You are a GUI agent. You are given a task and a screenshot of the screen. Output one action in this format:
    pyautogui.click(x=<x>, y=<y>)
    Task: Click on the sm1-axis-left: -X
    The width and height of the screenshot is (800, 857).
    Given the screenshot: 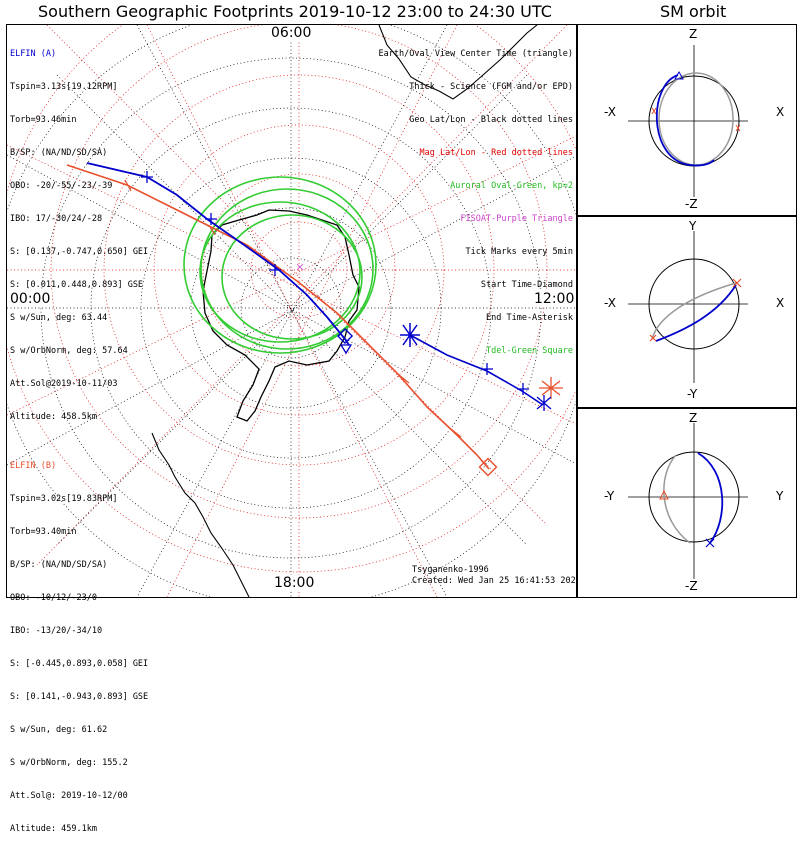 What is the action you would take?
    pyautogui.click(x=610, y=112)
    